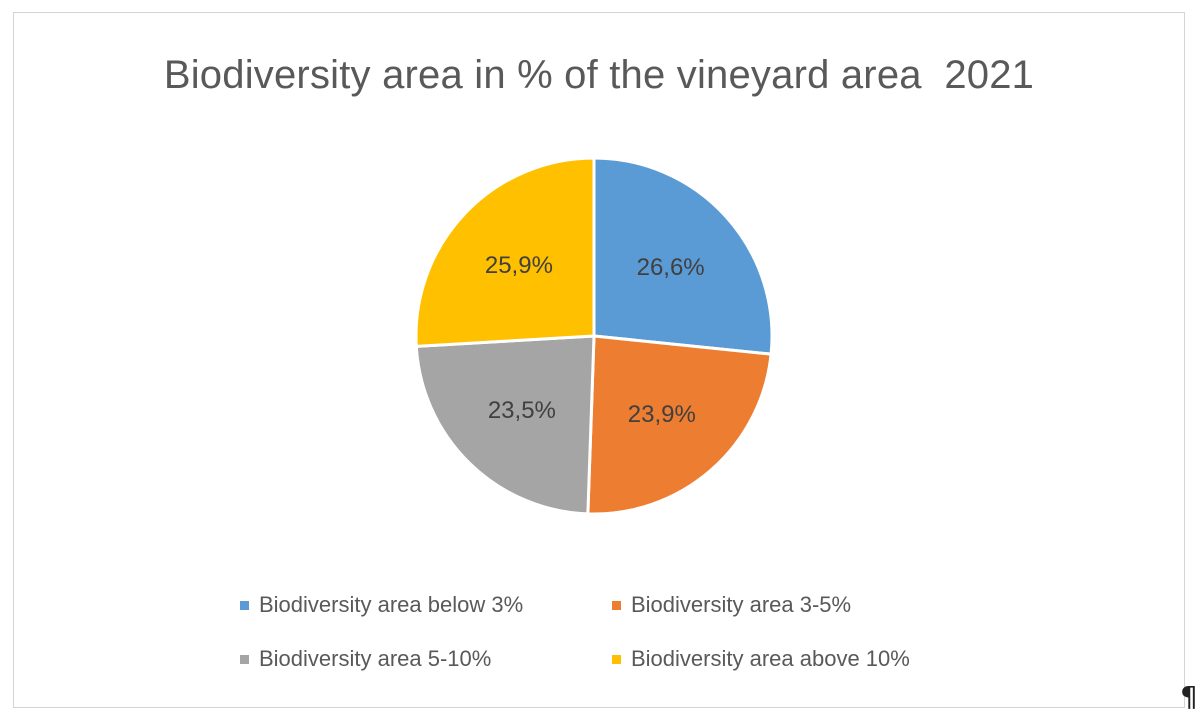 The height and width of the screenshot is (720, 1200). I want to click on paragraph-mark: ¶, so click(1189, 696).